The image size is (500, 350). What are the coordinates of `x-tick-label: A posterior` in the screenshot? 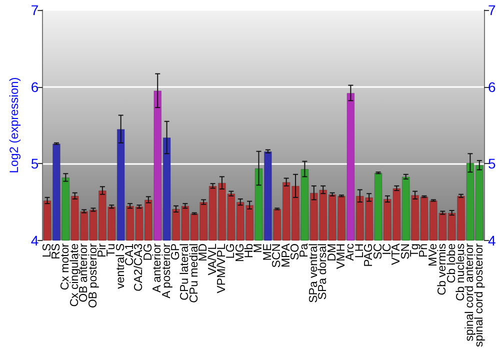 It's located at (166, 270).